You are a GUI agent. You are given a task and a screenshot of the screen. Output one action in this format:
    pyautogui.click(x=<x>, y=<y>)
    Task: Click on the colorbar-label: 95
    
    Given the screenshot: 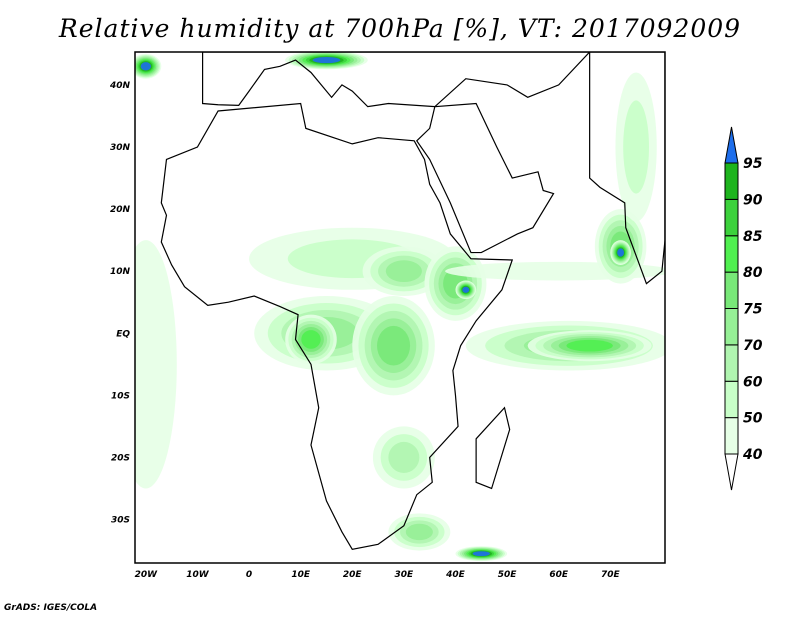 What is the action you would take?
    pyautogui.click(x=753, y=164)
    